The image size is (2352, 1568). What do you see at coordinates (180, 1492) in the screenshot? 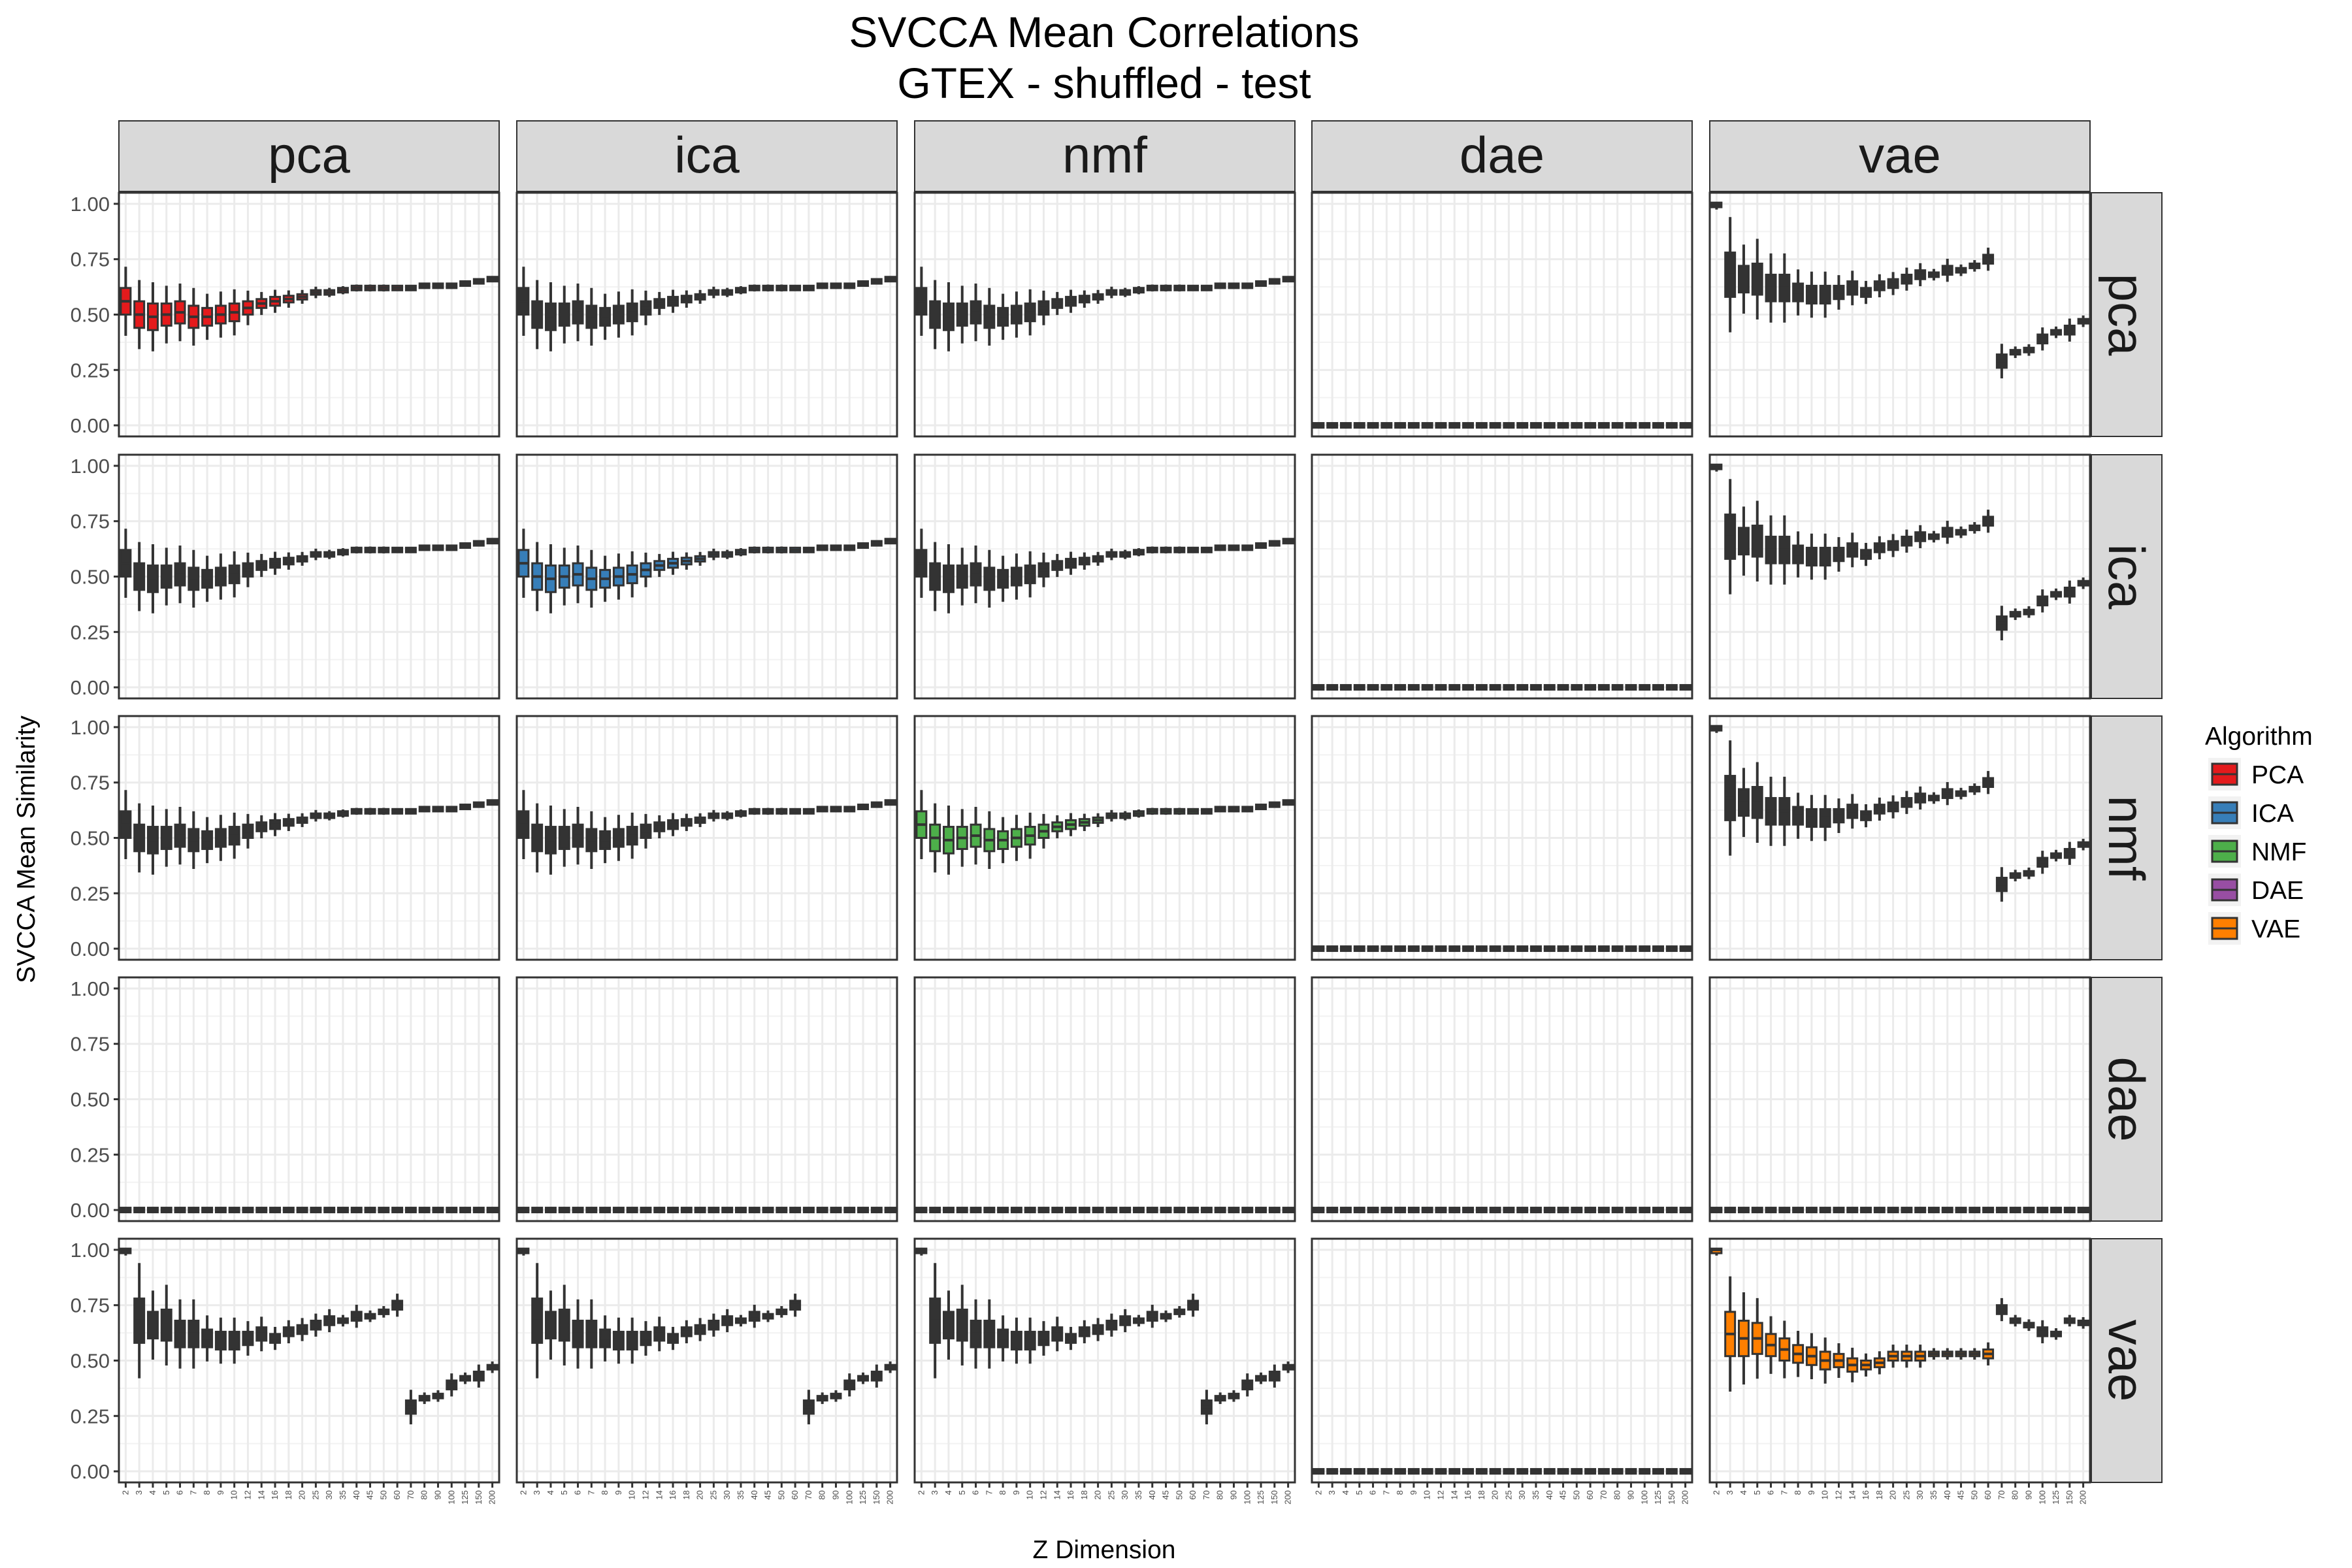
I see `x-tick-label: 6` at bounding box center [180, 1492].